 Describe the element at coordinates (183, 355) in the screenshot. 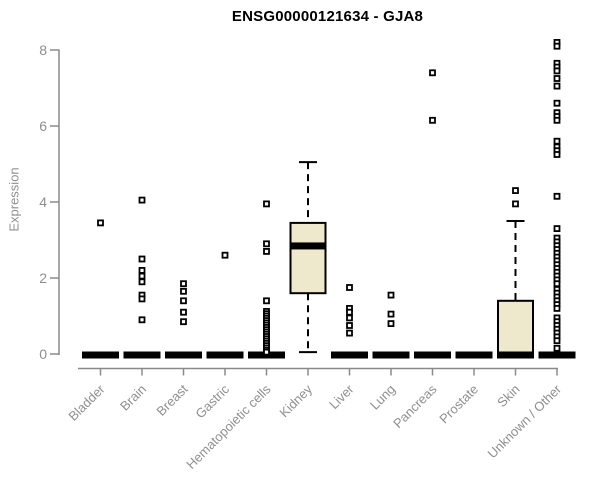

I see `median-breast` at that location.